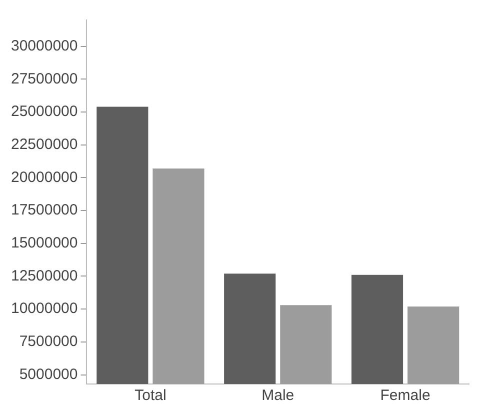 The height and width of the screenshot is (416, 497). What do you see at coordinates (44, 177) in the screenshot?
I see `y-tick-label: 20000000` at bounding box center [44, 177].